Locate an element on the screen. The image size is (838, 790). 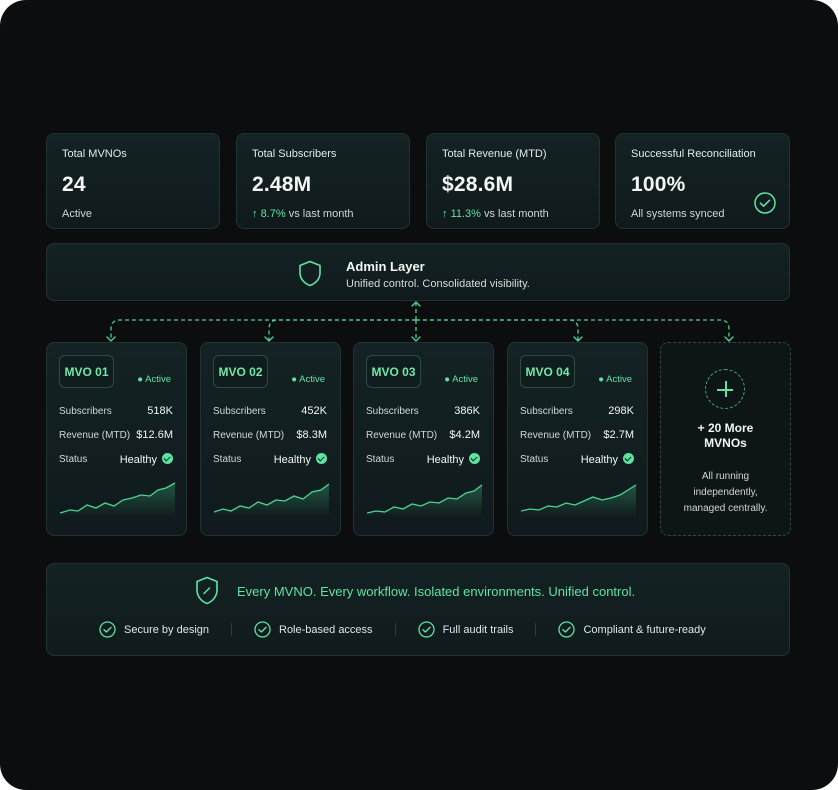
plus-icon is located at coordinates (725, 389).